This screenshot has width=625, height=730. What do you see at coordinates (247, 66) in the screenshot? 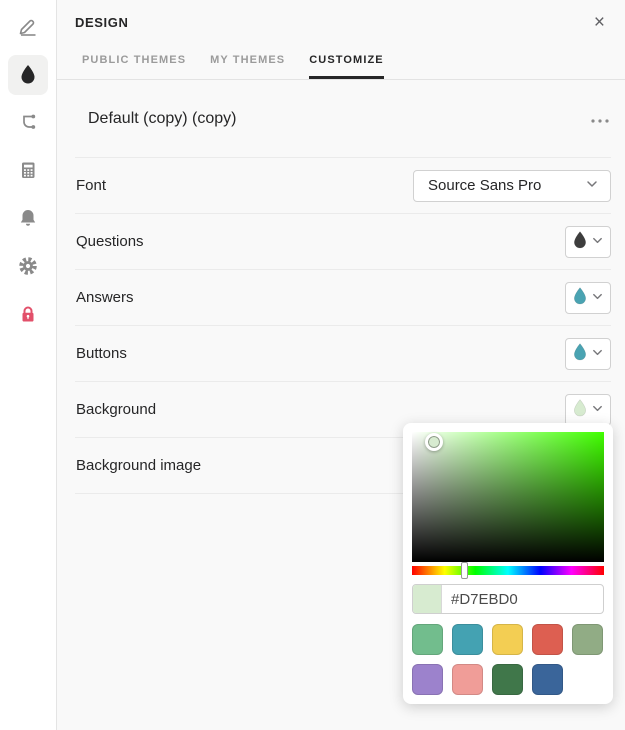
I see `tab-my-themes: MY THEMES` at bounding box center [247, 66].